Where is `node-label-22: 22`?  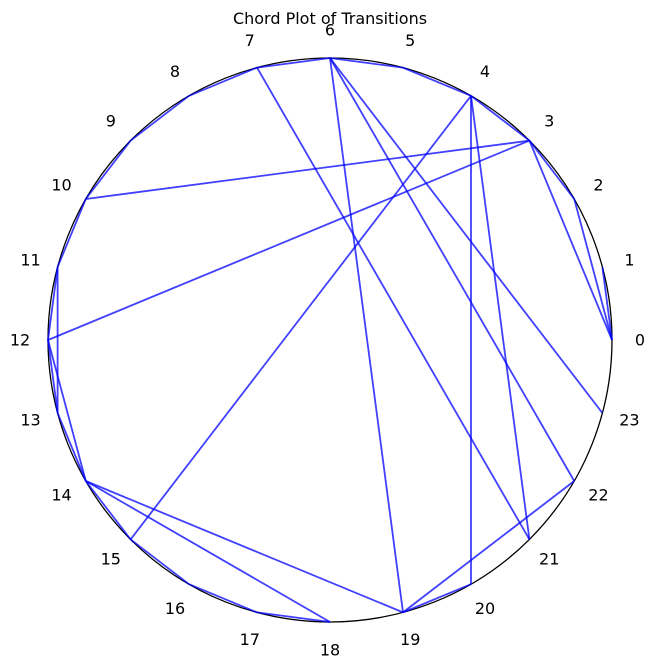
node-label-22: 22 is located at coordinates (598, 495).